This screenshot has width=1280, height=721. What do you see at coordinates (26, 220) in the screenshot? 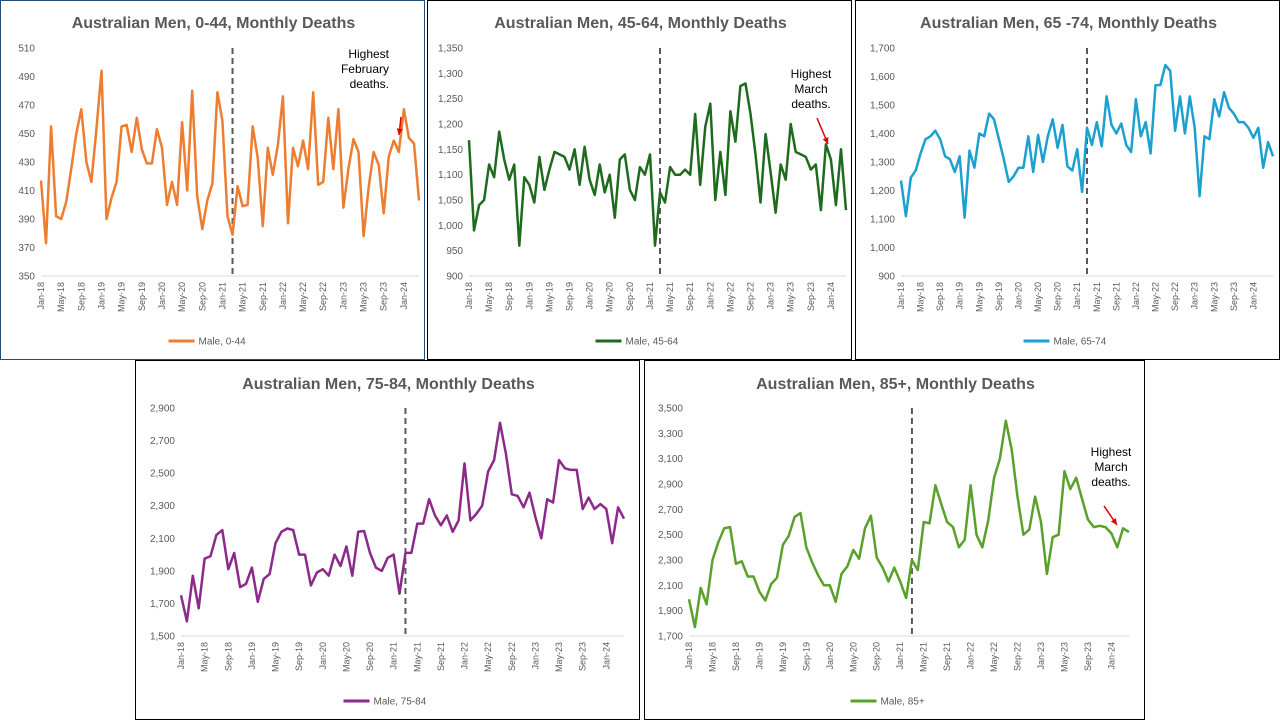
I see `y-tick-label: 390` at bounding box center [26, 220].